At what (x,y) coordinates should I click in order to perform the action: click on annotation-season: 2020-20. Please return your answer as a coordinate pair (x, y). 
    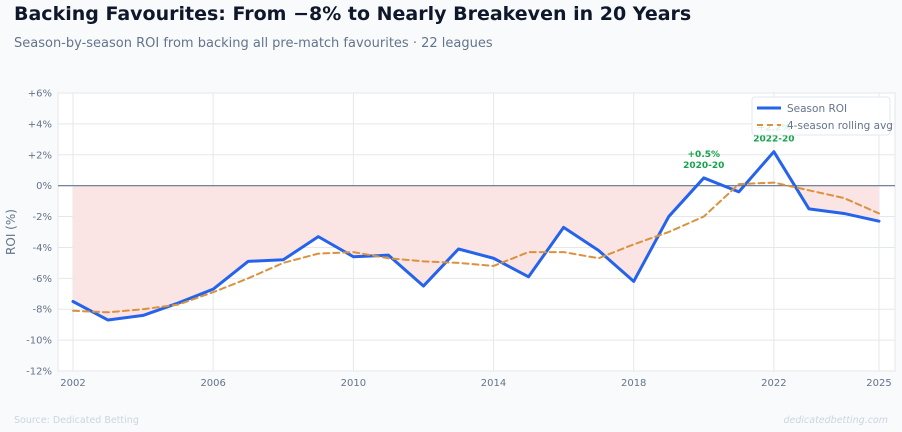
    Looking at the image, I should click on (703, 166).